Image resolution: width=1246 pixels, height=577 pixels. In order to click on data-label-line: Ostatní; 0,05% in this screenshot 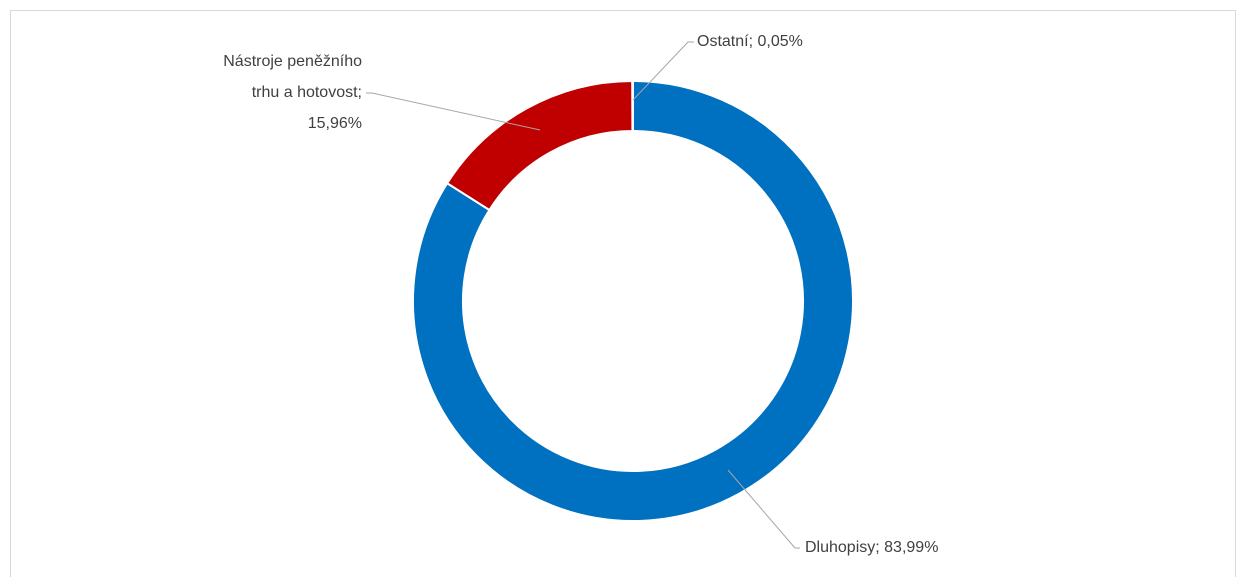, I will do `click(750, 41)`.